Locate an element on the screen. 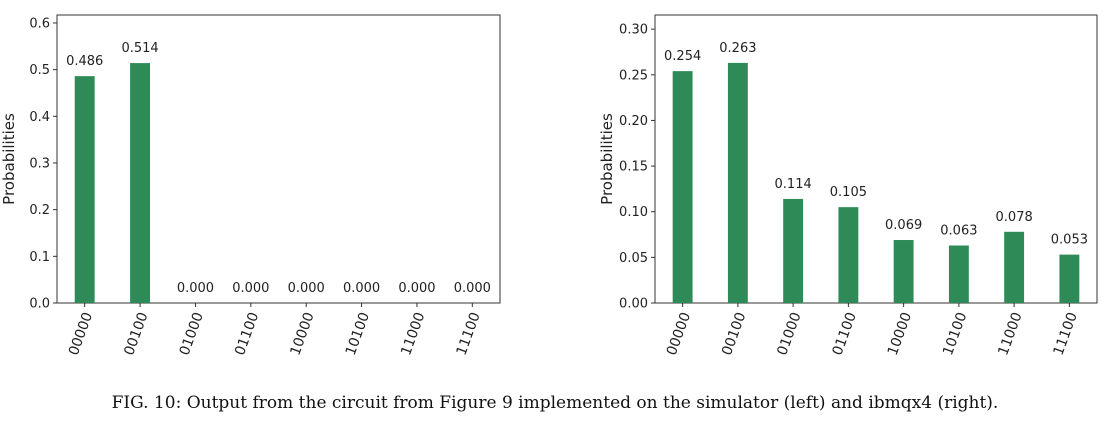  y-tick-label: 0.1 is located at coordinates (39, 257).